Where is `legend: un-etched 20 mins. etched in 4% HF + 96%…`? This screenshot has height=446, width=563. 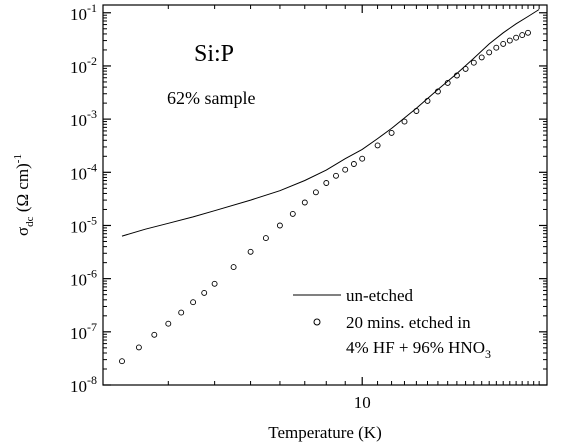 legend: un-etched 20 mins. etched in 4% HF + 96%… is located at coordinates (392, 323).